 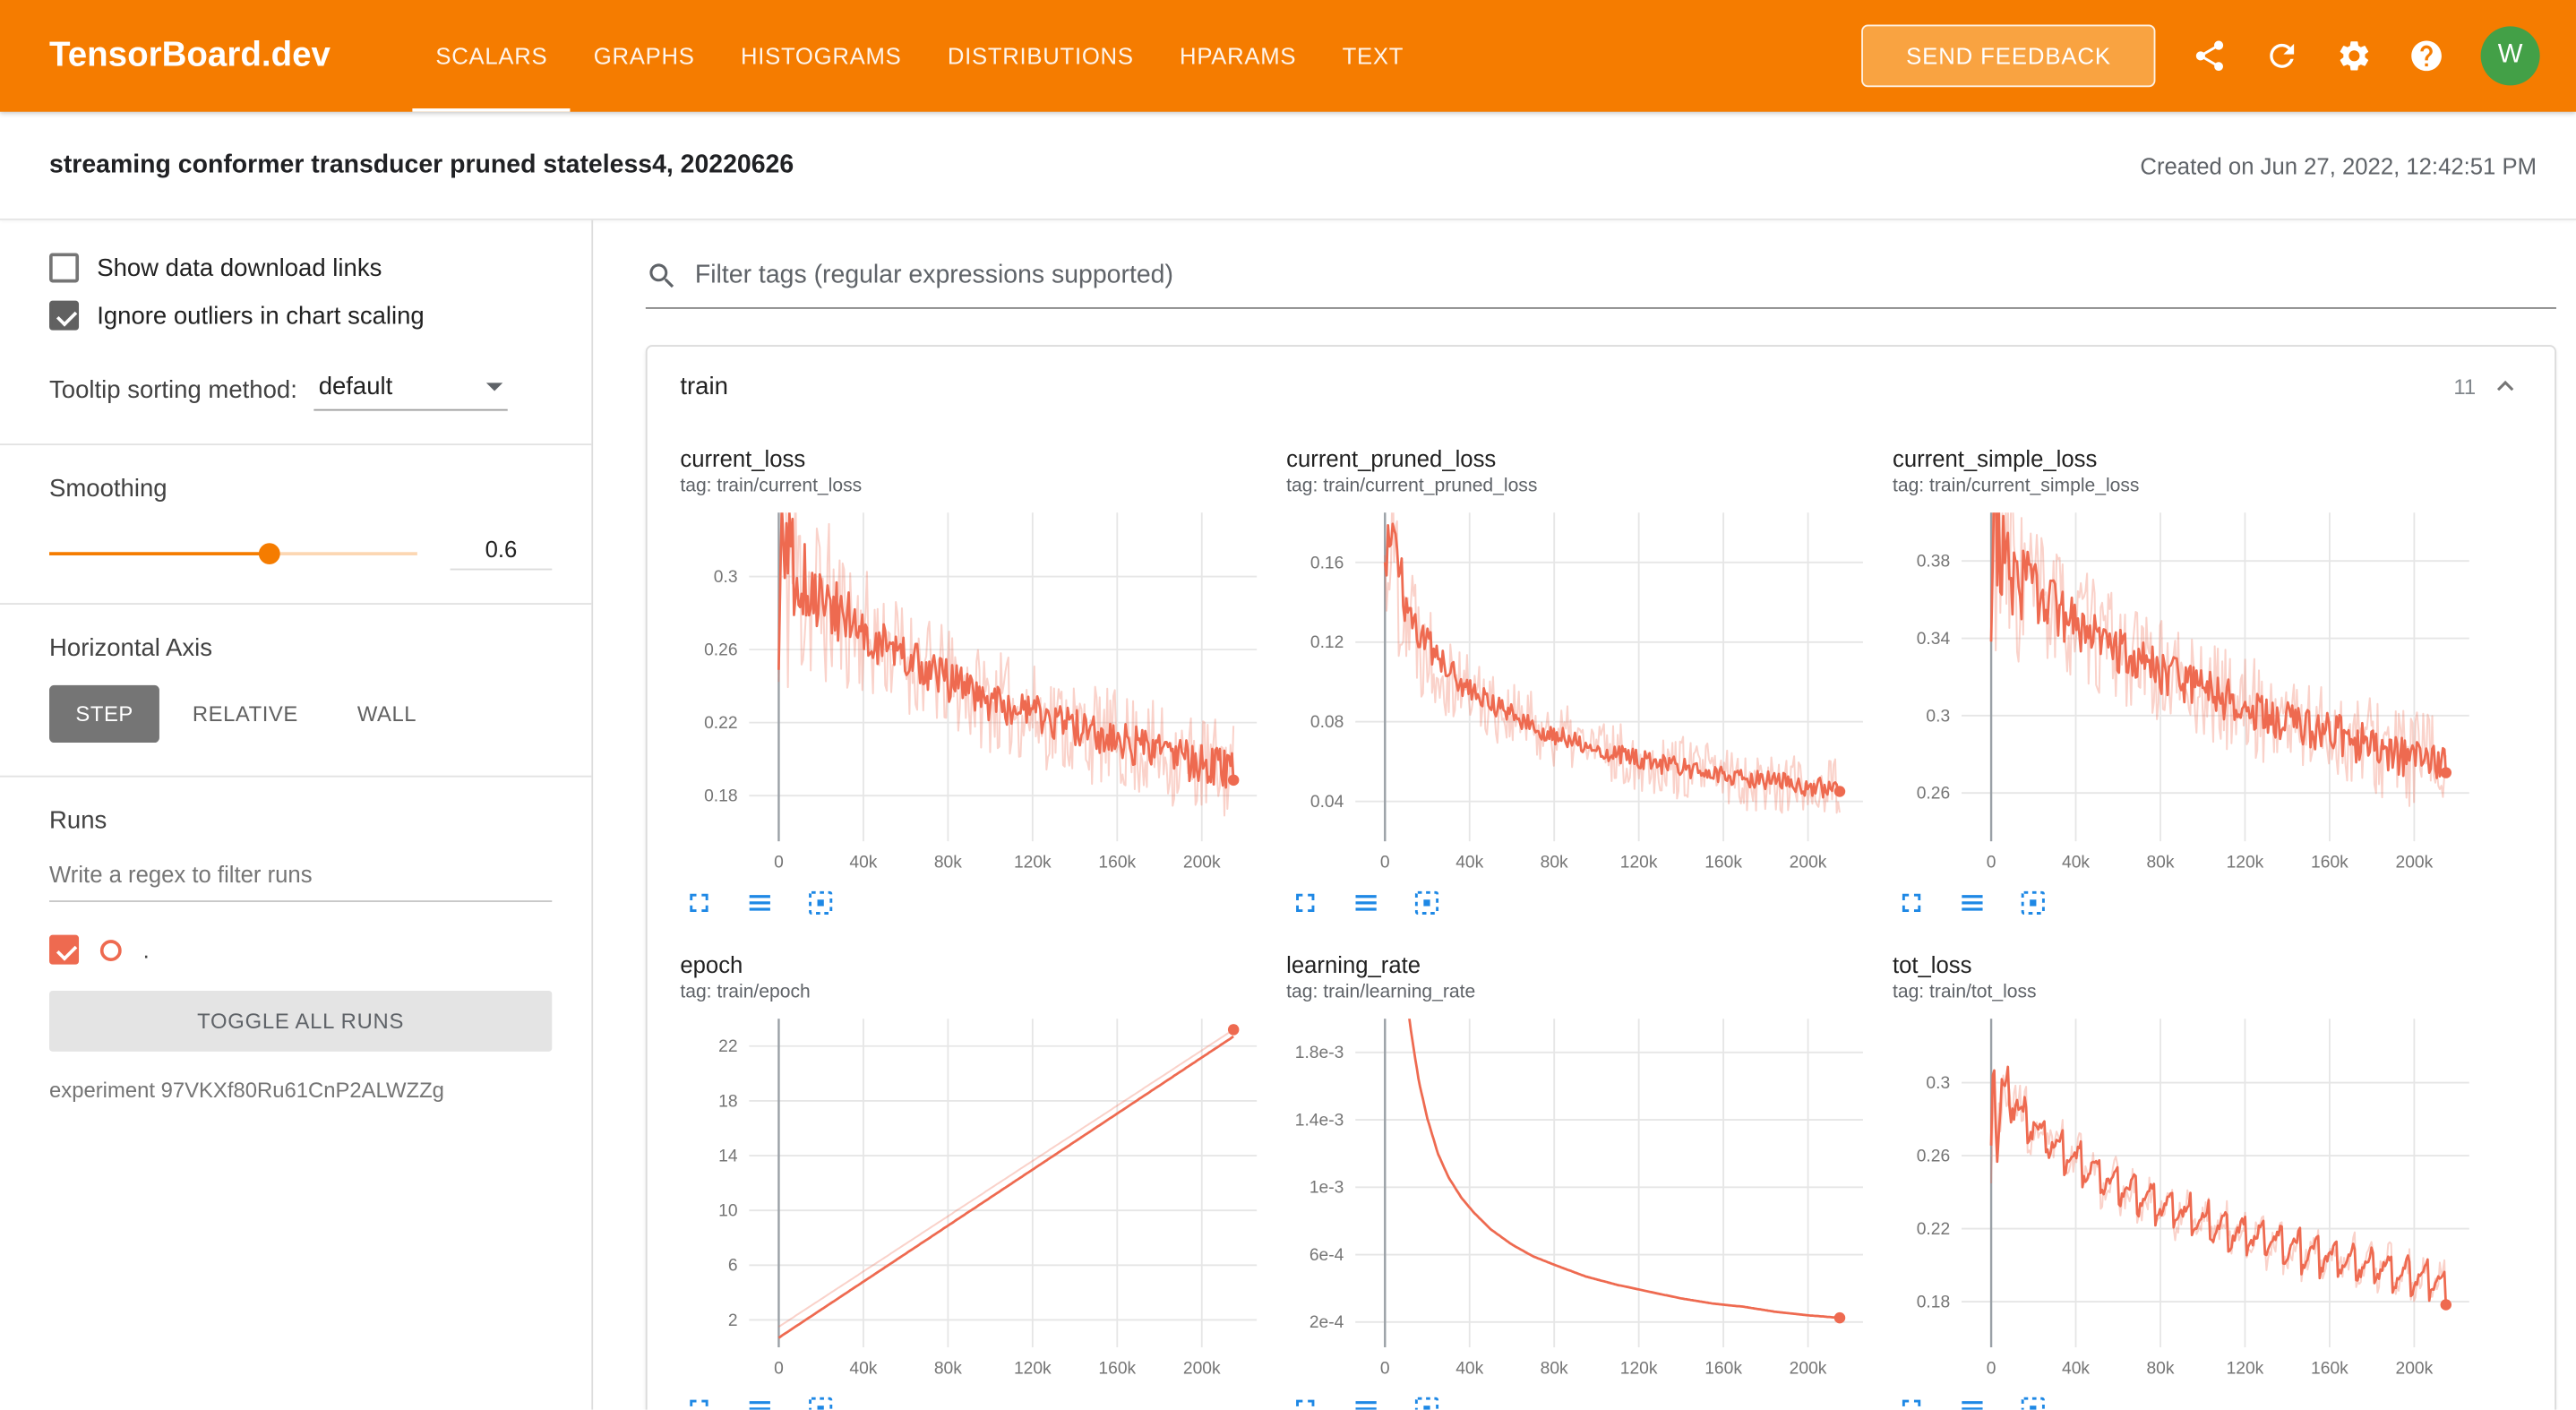 I want to click on svg-text: 0.38, so click(x=1933, y=562).